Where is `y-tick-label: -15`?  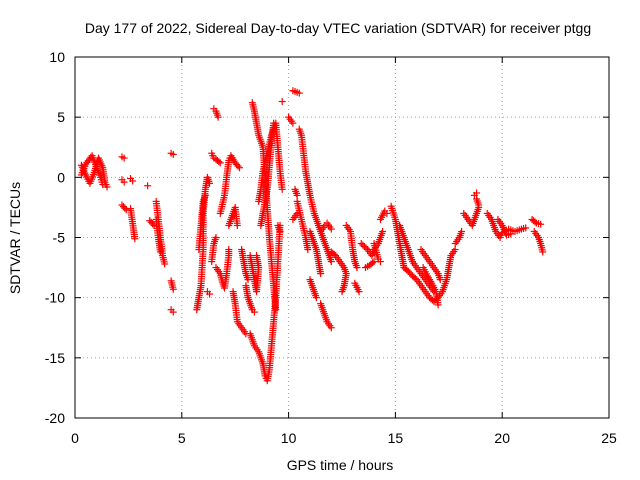 y-tick-label: -15 is located at coordinates (55, 358).